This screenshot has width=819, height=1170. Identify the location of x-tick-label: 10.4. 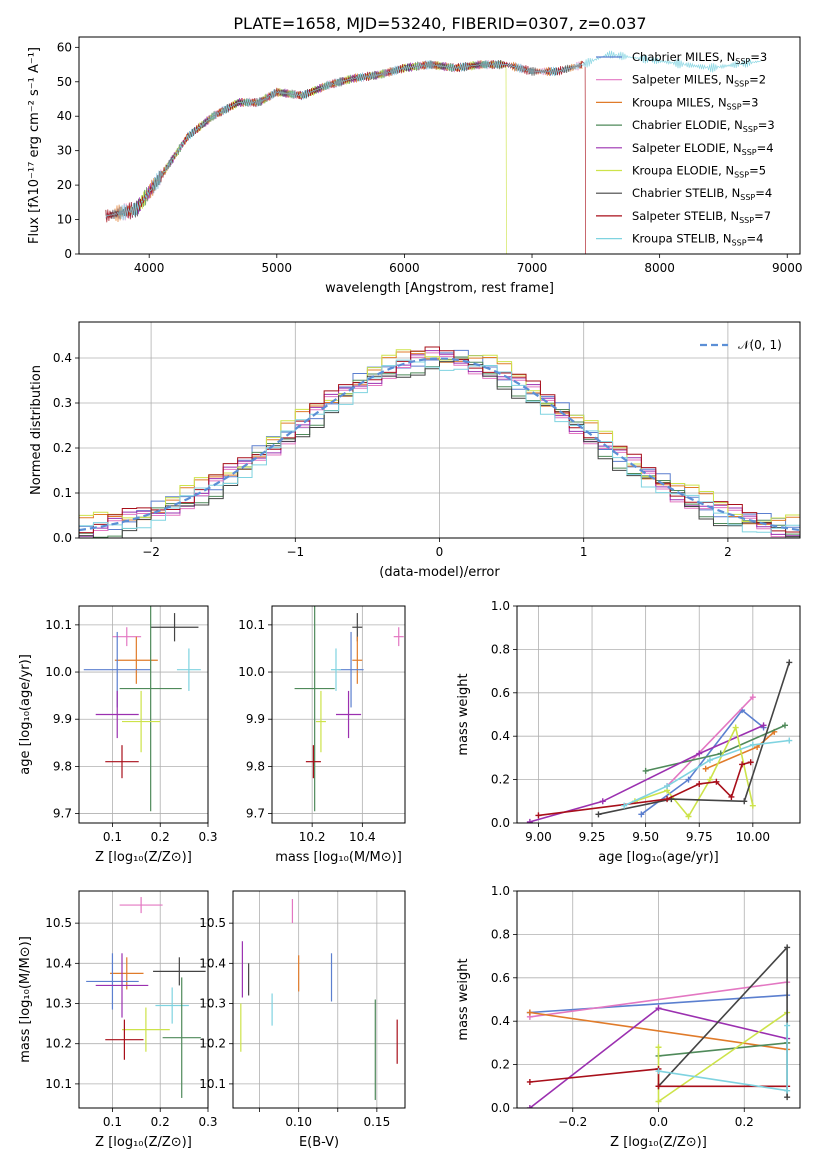
(362, 837).